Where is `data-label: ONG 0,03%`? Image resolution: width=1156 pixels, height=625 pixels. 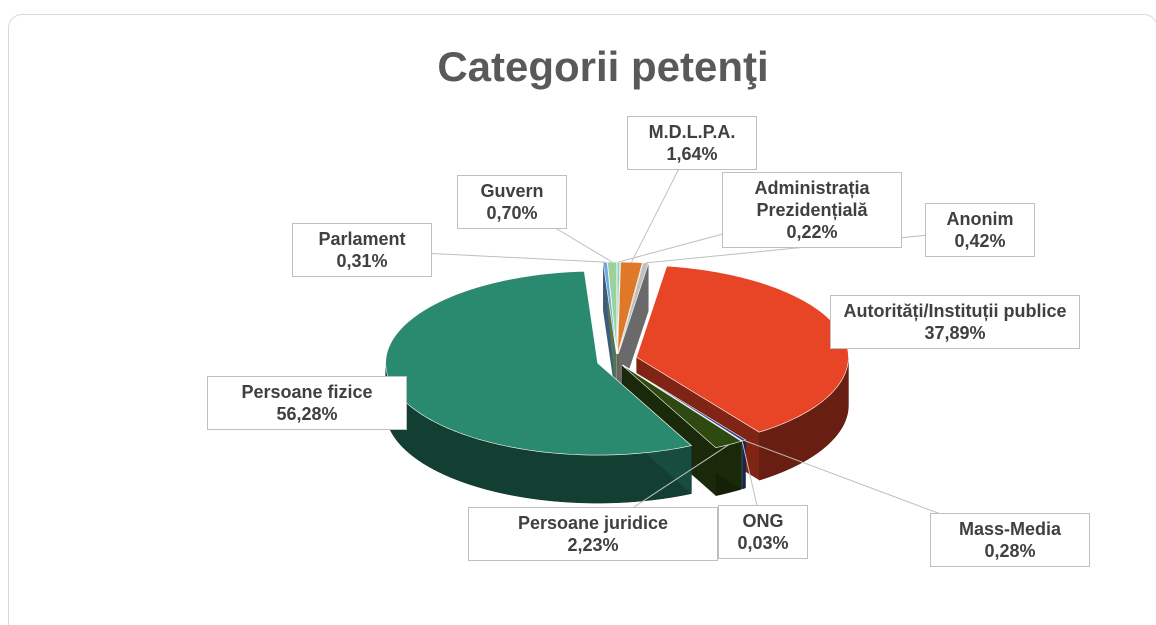 data-label: ONG 0,03% is located at coordinates (763, 532).